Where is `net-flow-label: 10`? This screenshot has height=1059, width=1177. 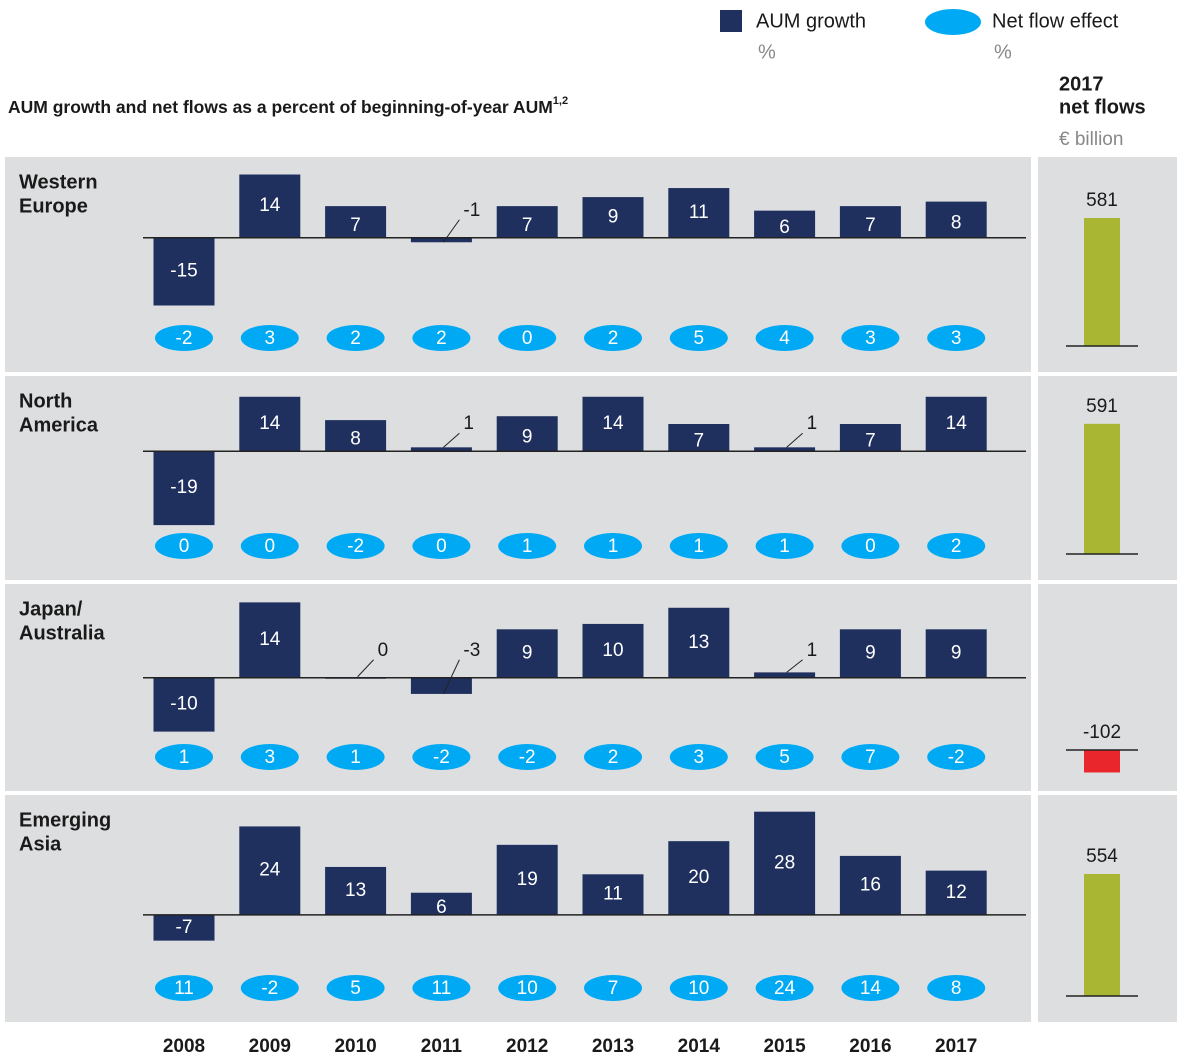 net-flow-label: 10 is located at coordinates (698, 988).